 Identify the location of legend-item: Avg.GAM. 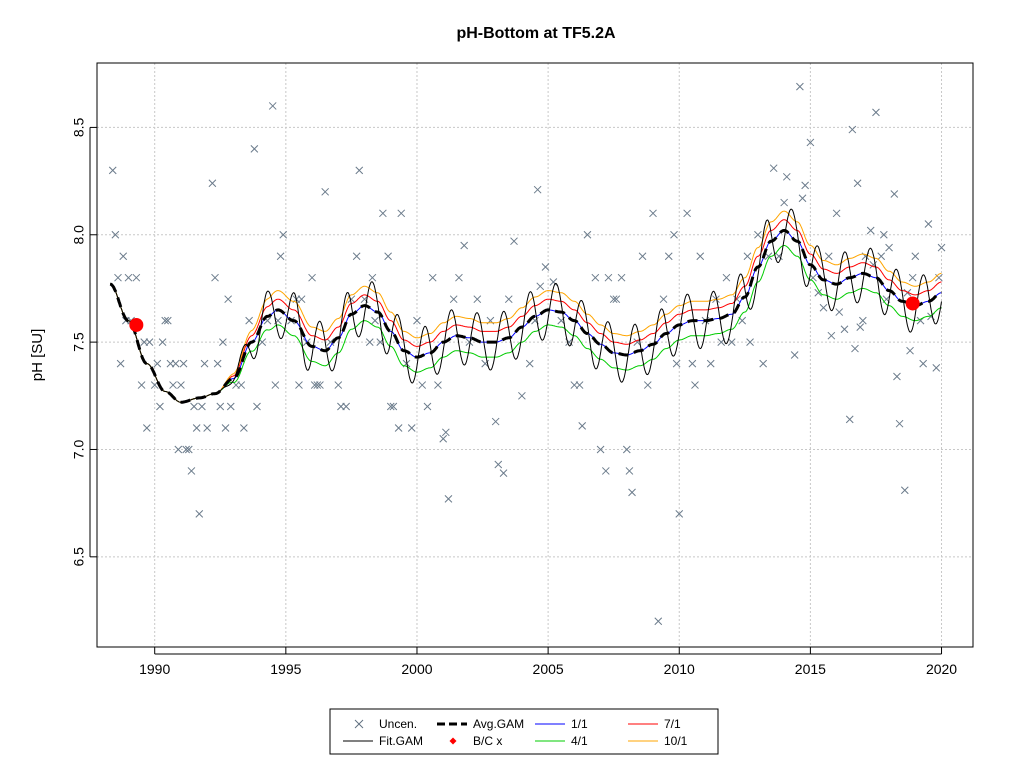
(480, 724).